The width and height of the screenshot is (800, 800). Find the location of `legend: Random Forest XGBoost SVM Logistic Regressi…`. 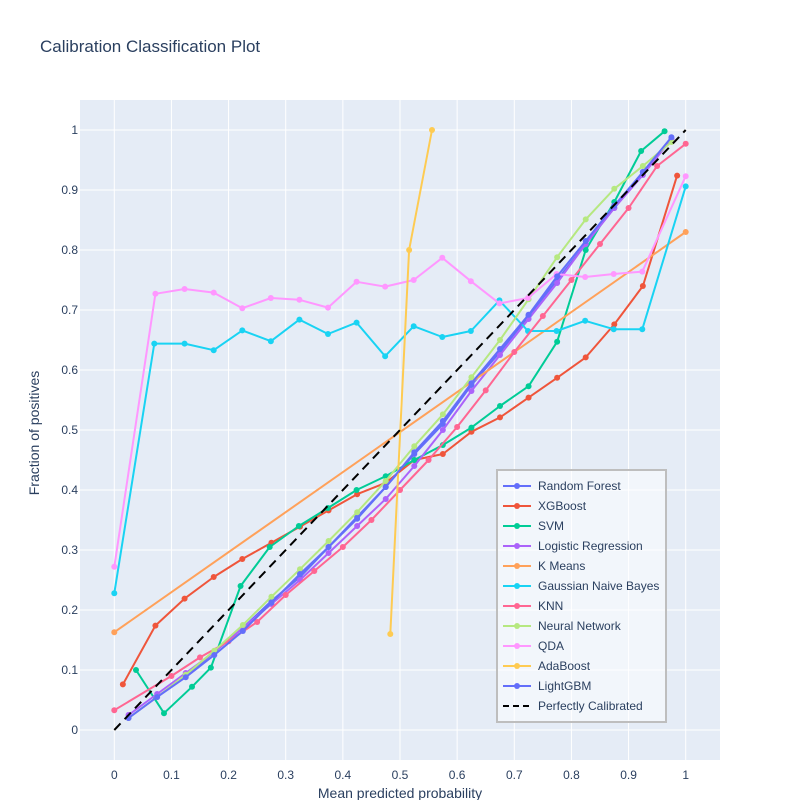

legend: Random Forest XGBoost SVM Logistic Regressi… is located at coordinates (581, 596).